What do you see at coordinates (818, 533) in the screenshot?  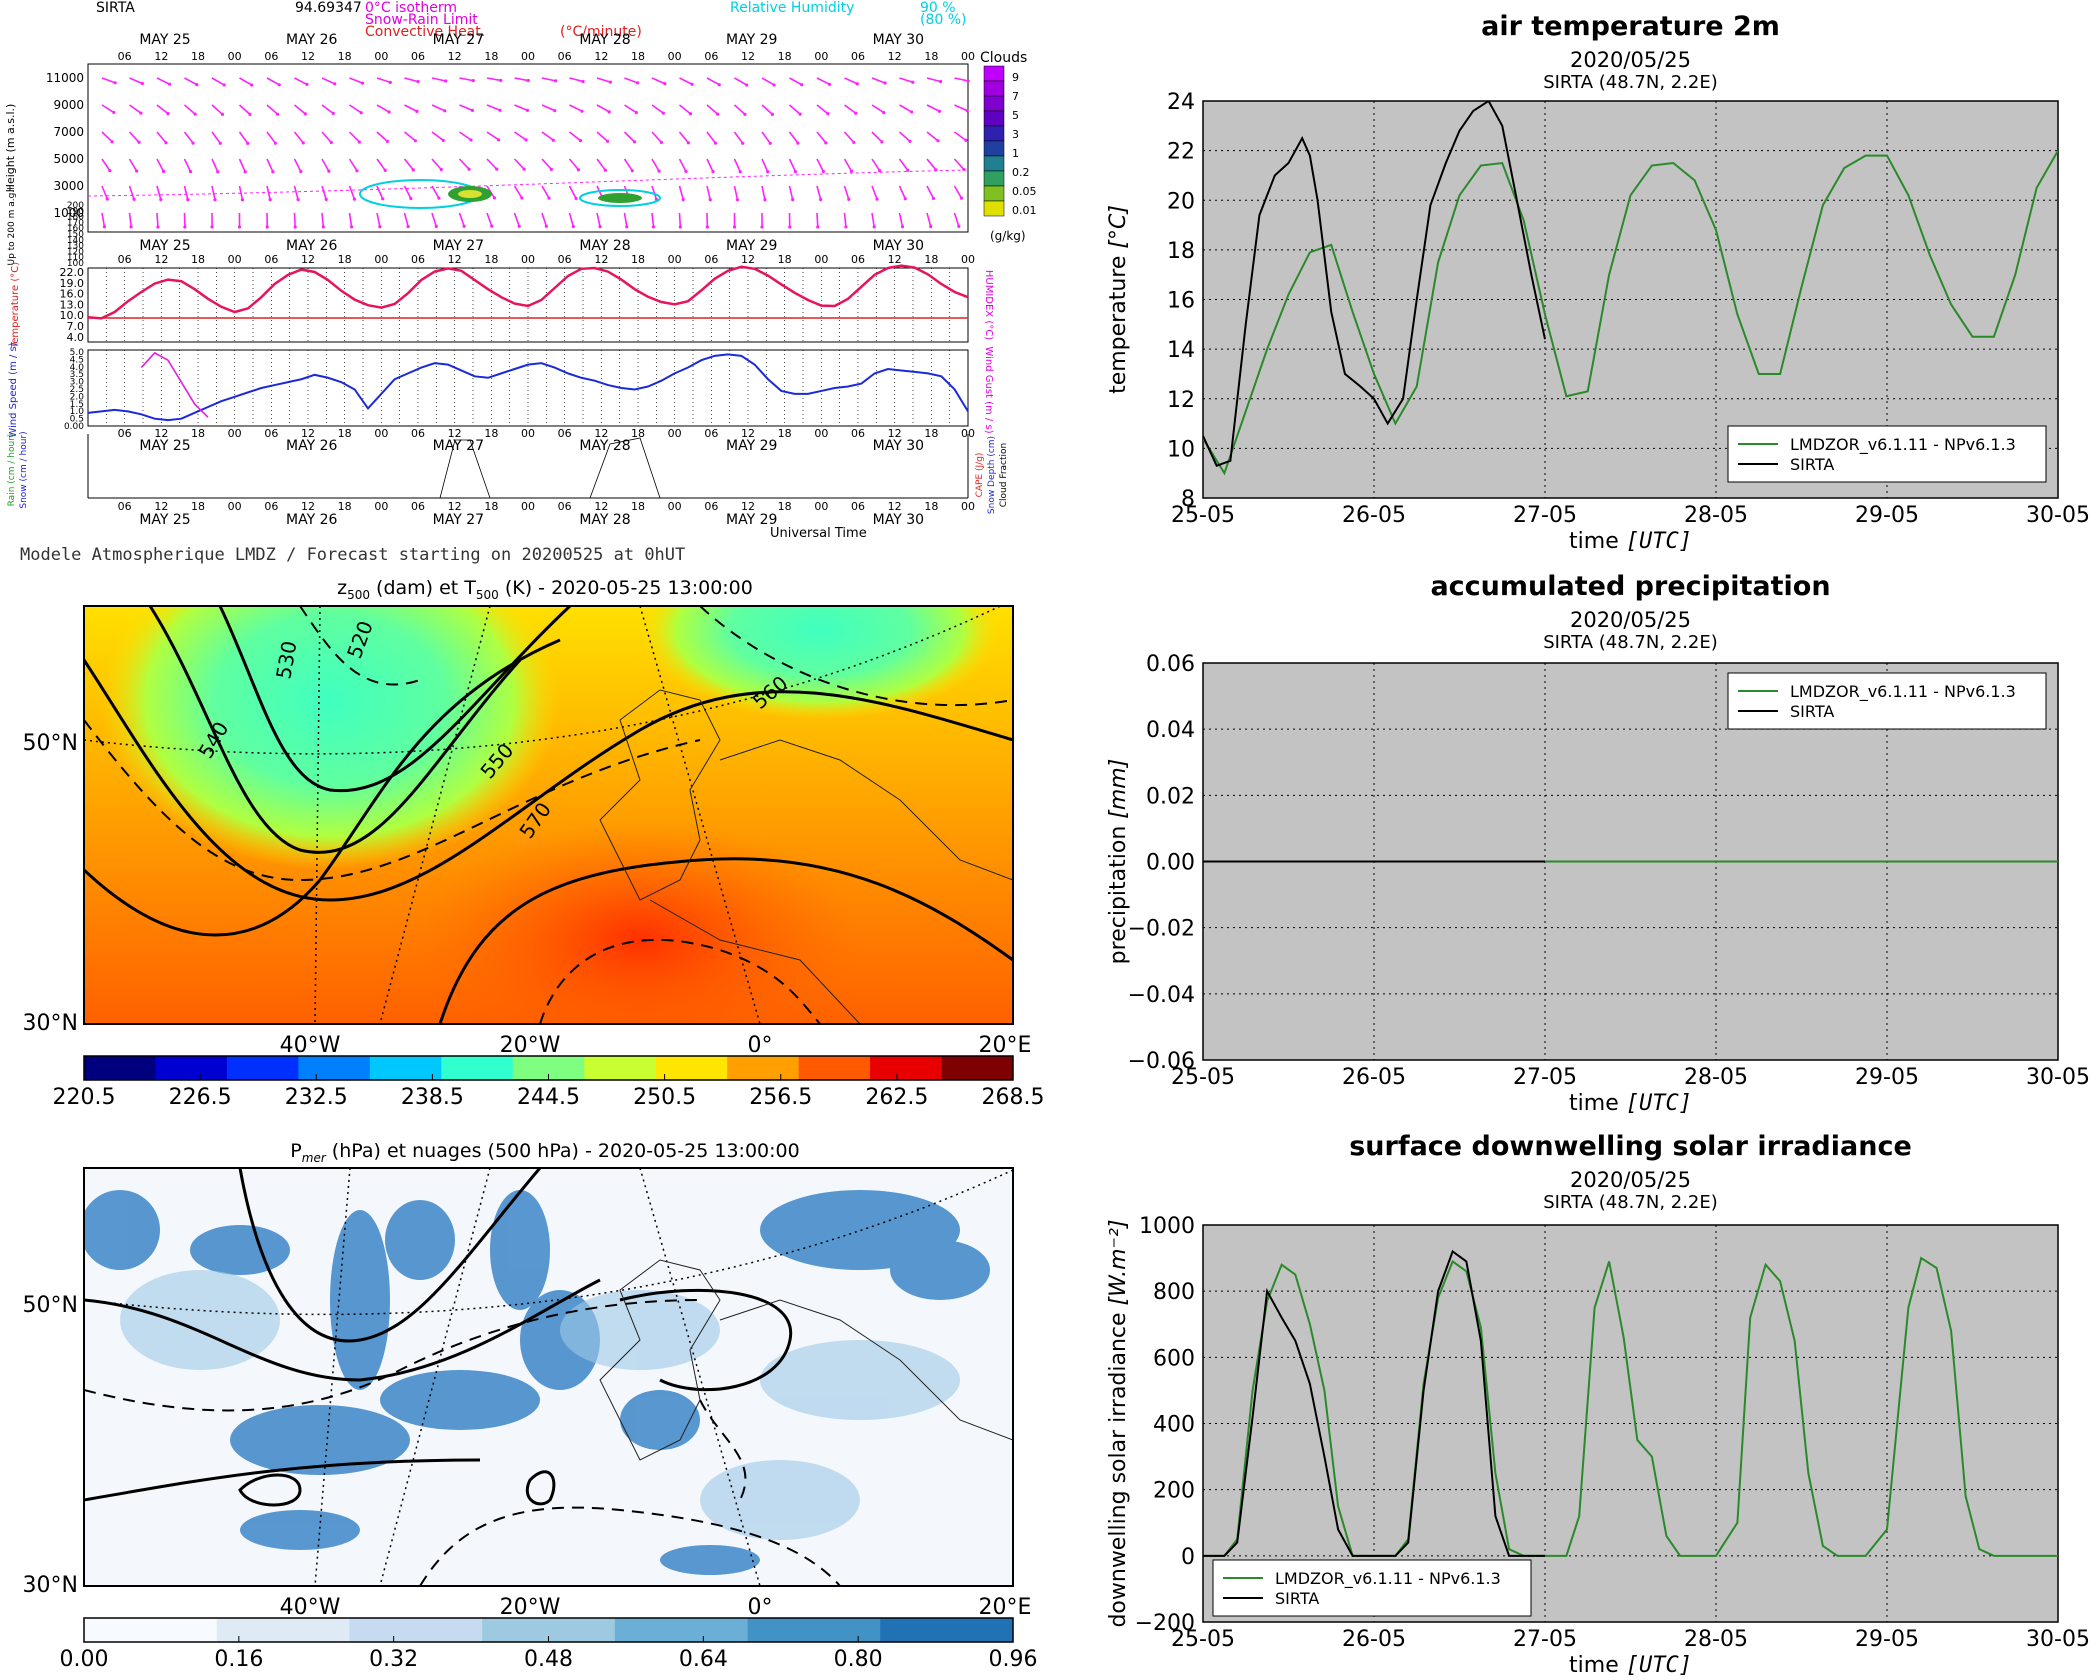 I see `universal-time-label: Universal Time` at bounding box center [818, 533].